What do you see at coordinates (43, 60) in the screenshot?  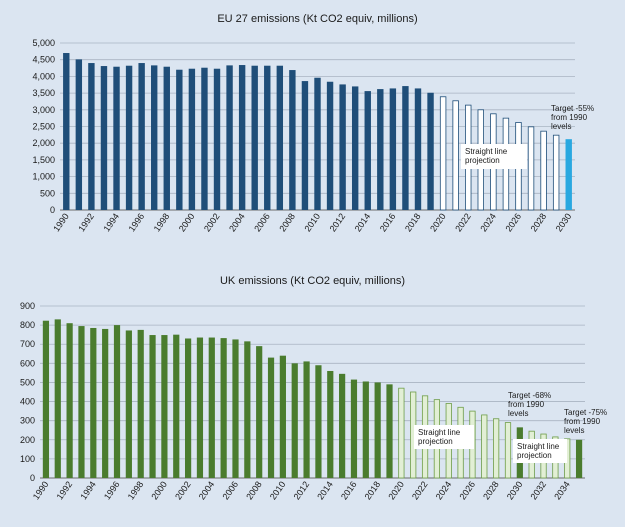 I see `y-tick-label: 4,500` at bounding box center [43, 60].